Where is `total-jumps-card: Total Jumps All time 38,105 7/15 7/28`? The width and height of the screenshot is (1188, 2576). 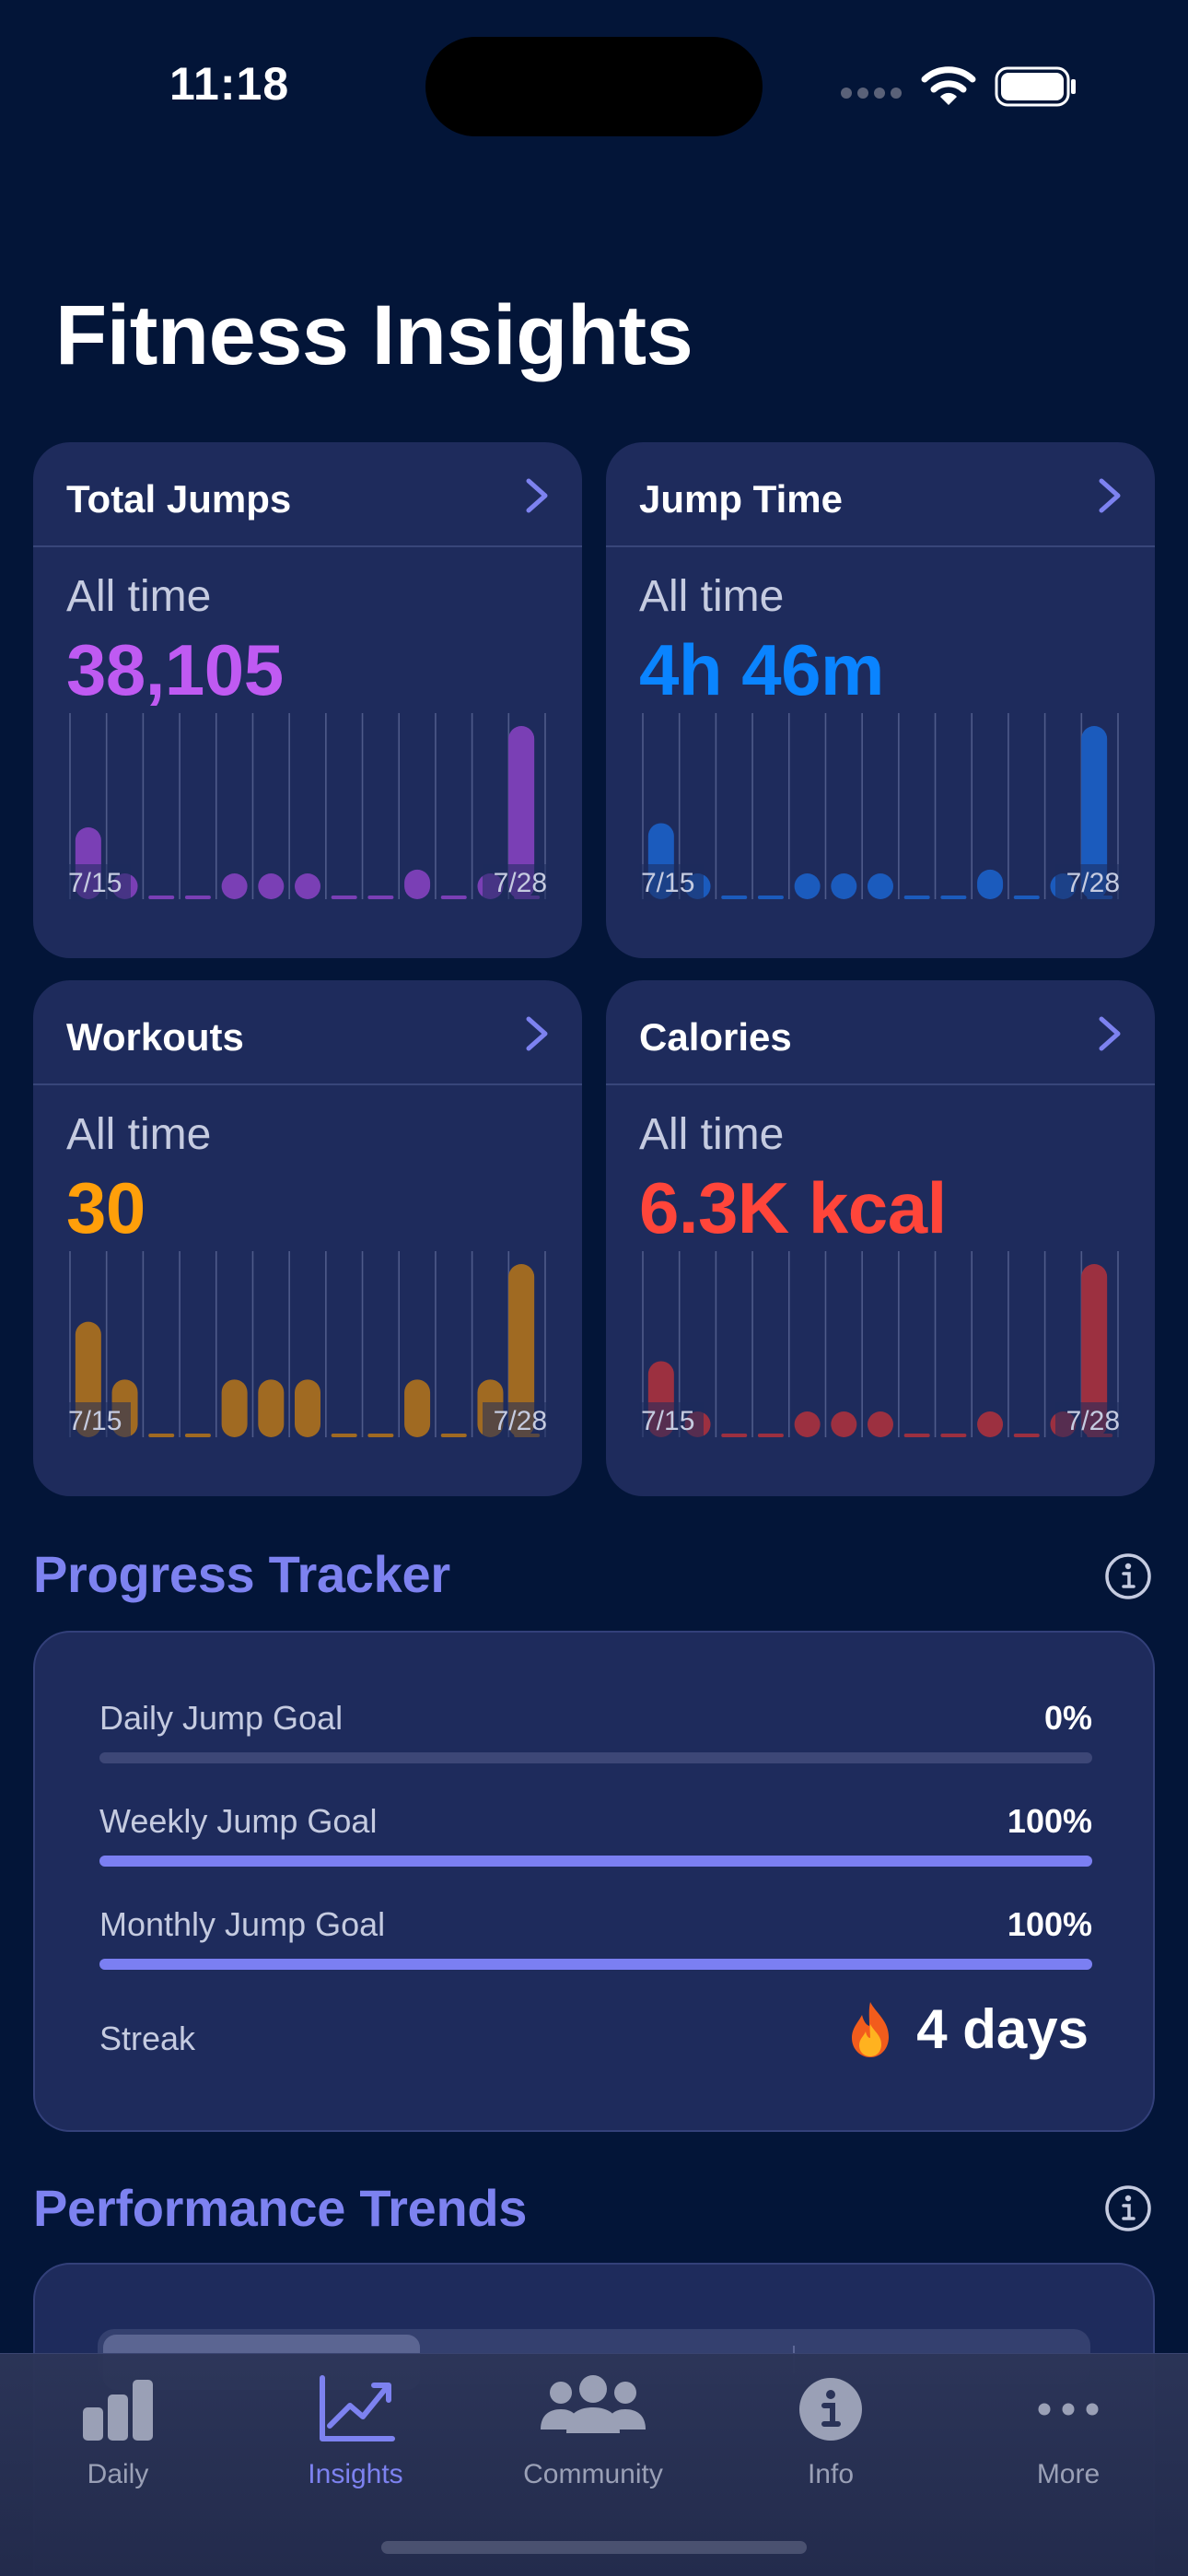 total-jumps-card: Total Jumps All time 38,105 7/15 7/28 is located at coordinates (307, 700).